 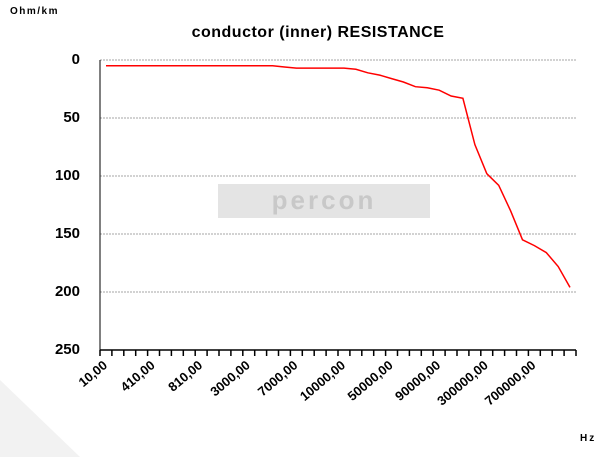 What do you see at coordinates (76, 59) in the screenshot?
I see `y-tick-label: 0` at bounding box center [76, 59].